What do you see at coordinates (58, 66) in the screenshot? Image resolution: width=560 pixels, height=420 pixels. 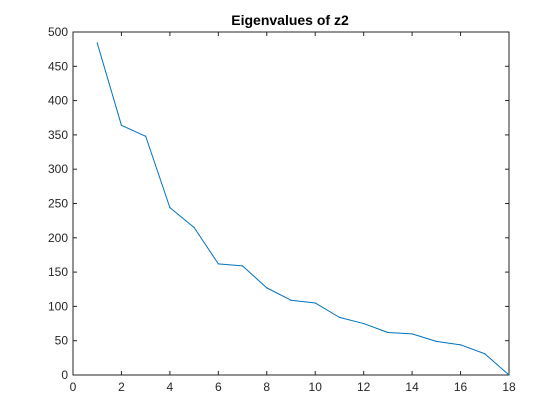 I see `y-tick-label: 450` at bounding box center [58, 66].